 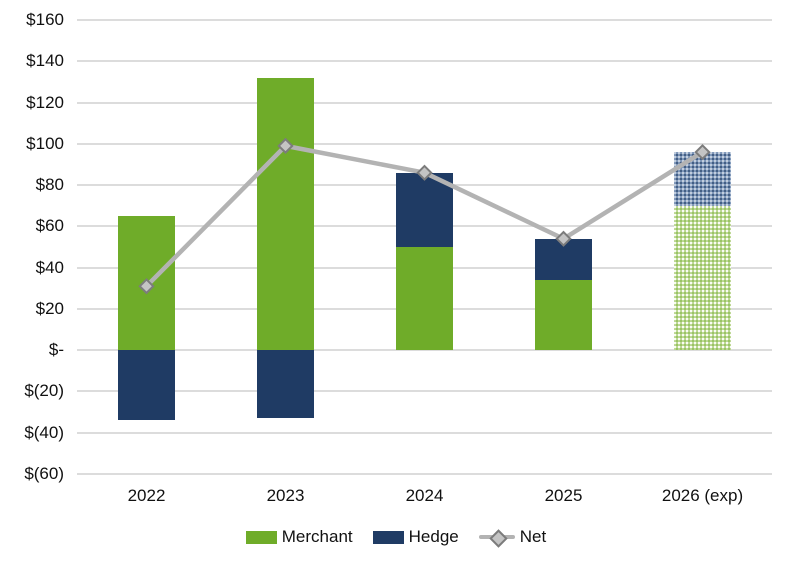 I want to click on hedge-swatch-icon, so click(x=388, y=537).